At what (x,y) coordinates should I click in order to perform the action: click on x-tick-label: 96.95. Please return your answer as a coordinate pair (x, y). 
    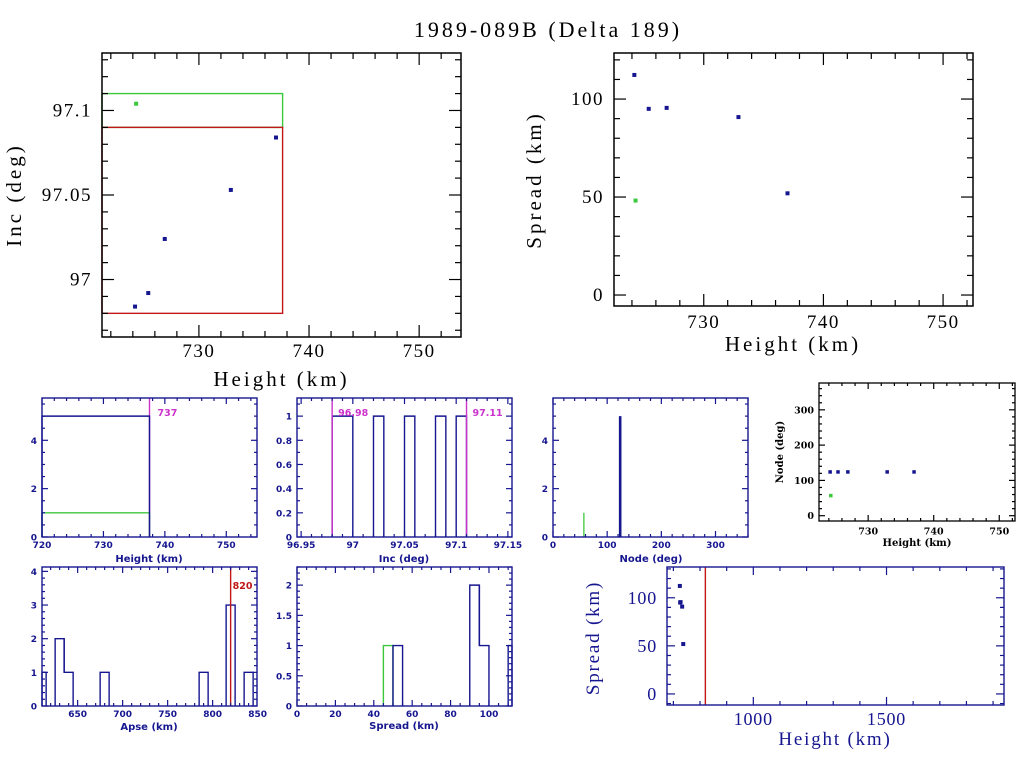
    Looking at the image, I should click on (301, 546).